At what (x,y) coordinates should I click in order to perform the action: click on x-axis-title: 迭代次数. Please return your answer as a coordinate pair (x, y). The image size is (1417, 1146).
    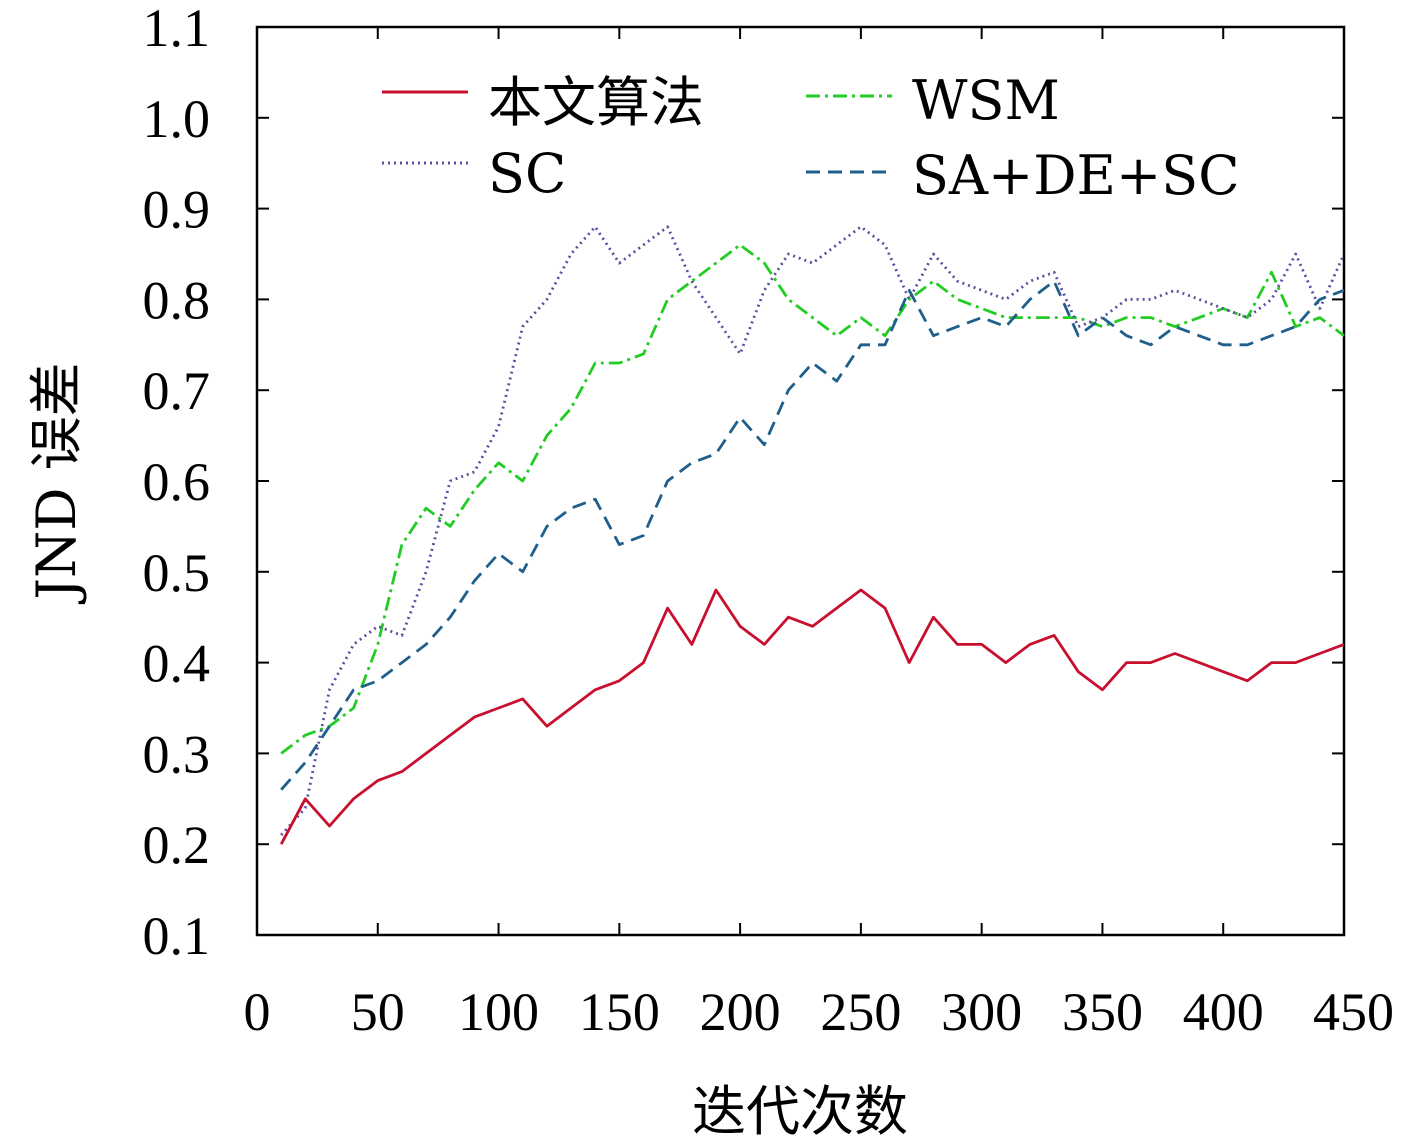
    Looking at the image, I should click on (800, 1111).